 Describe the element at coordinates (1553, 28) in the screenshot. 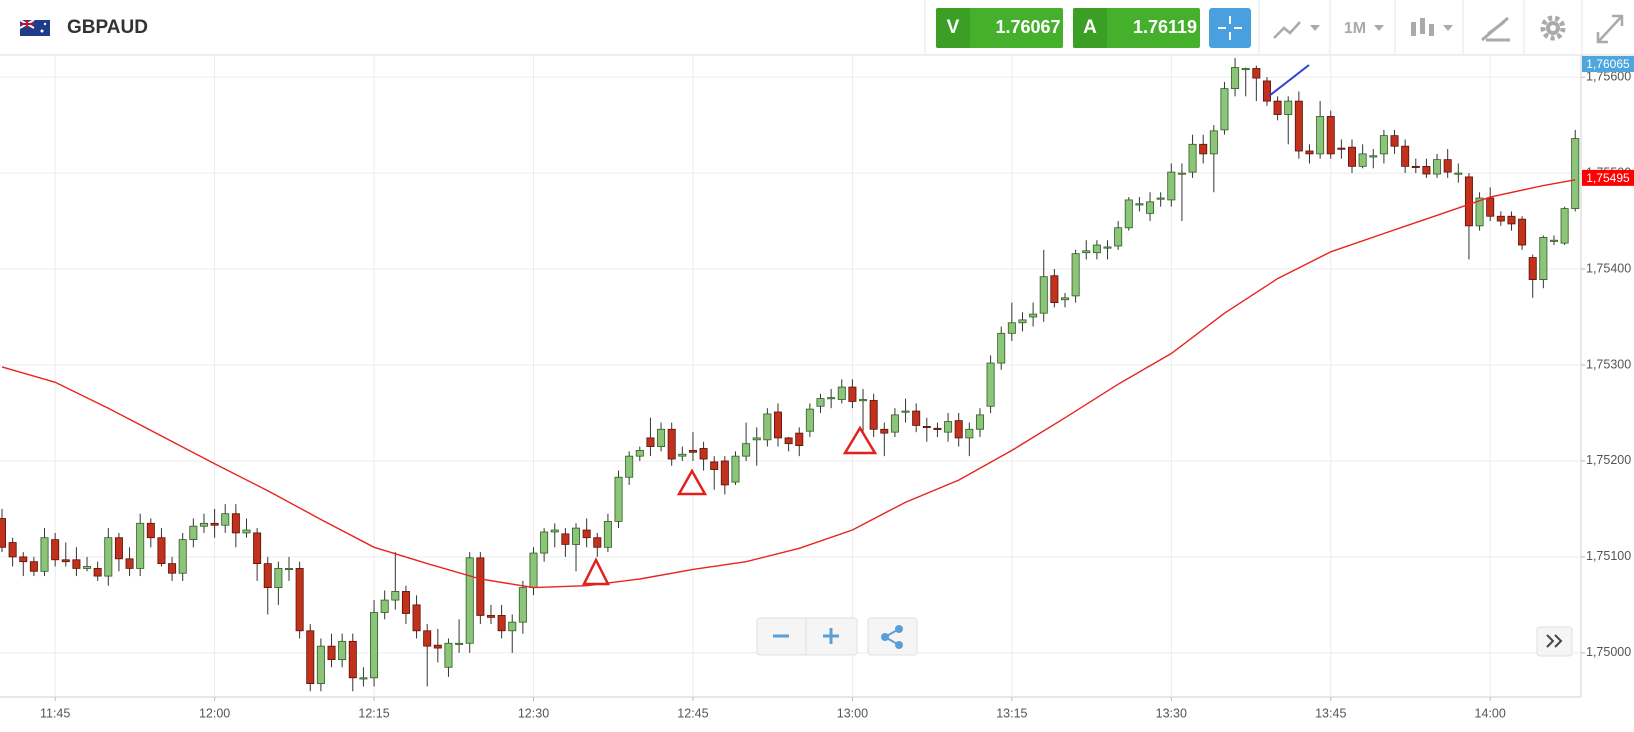

I see `settings-button` at that location.